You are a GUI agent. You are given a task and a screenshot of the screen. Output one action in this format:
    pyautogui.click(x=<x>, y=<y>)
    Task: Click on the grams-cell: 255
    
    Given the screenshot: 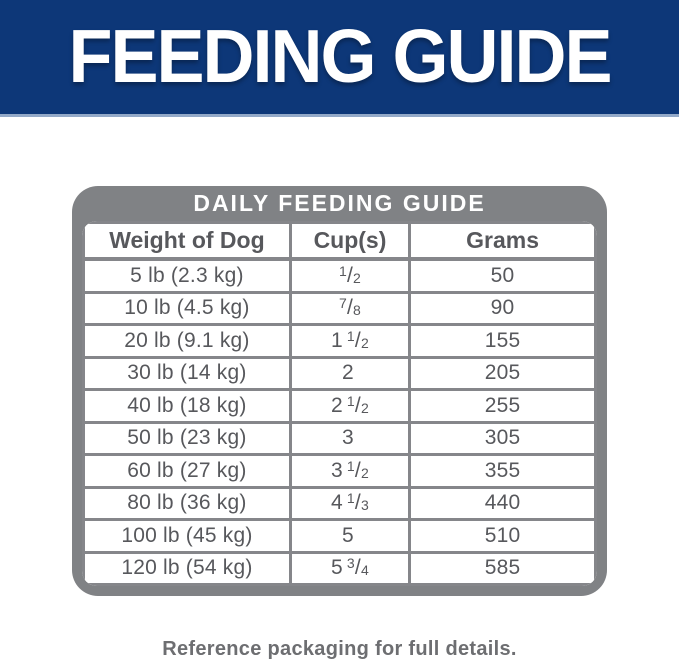 What is the action you would take?
    pyautogui.click(x=502, y=406)
    